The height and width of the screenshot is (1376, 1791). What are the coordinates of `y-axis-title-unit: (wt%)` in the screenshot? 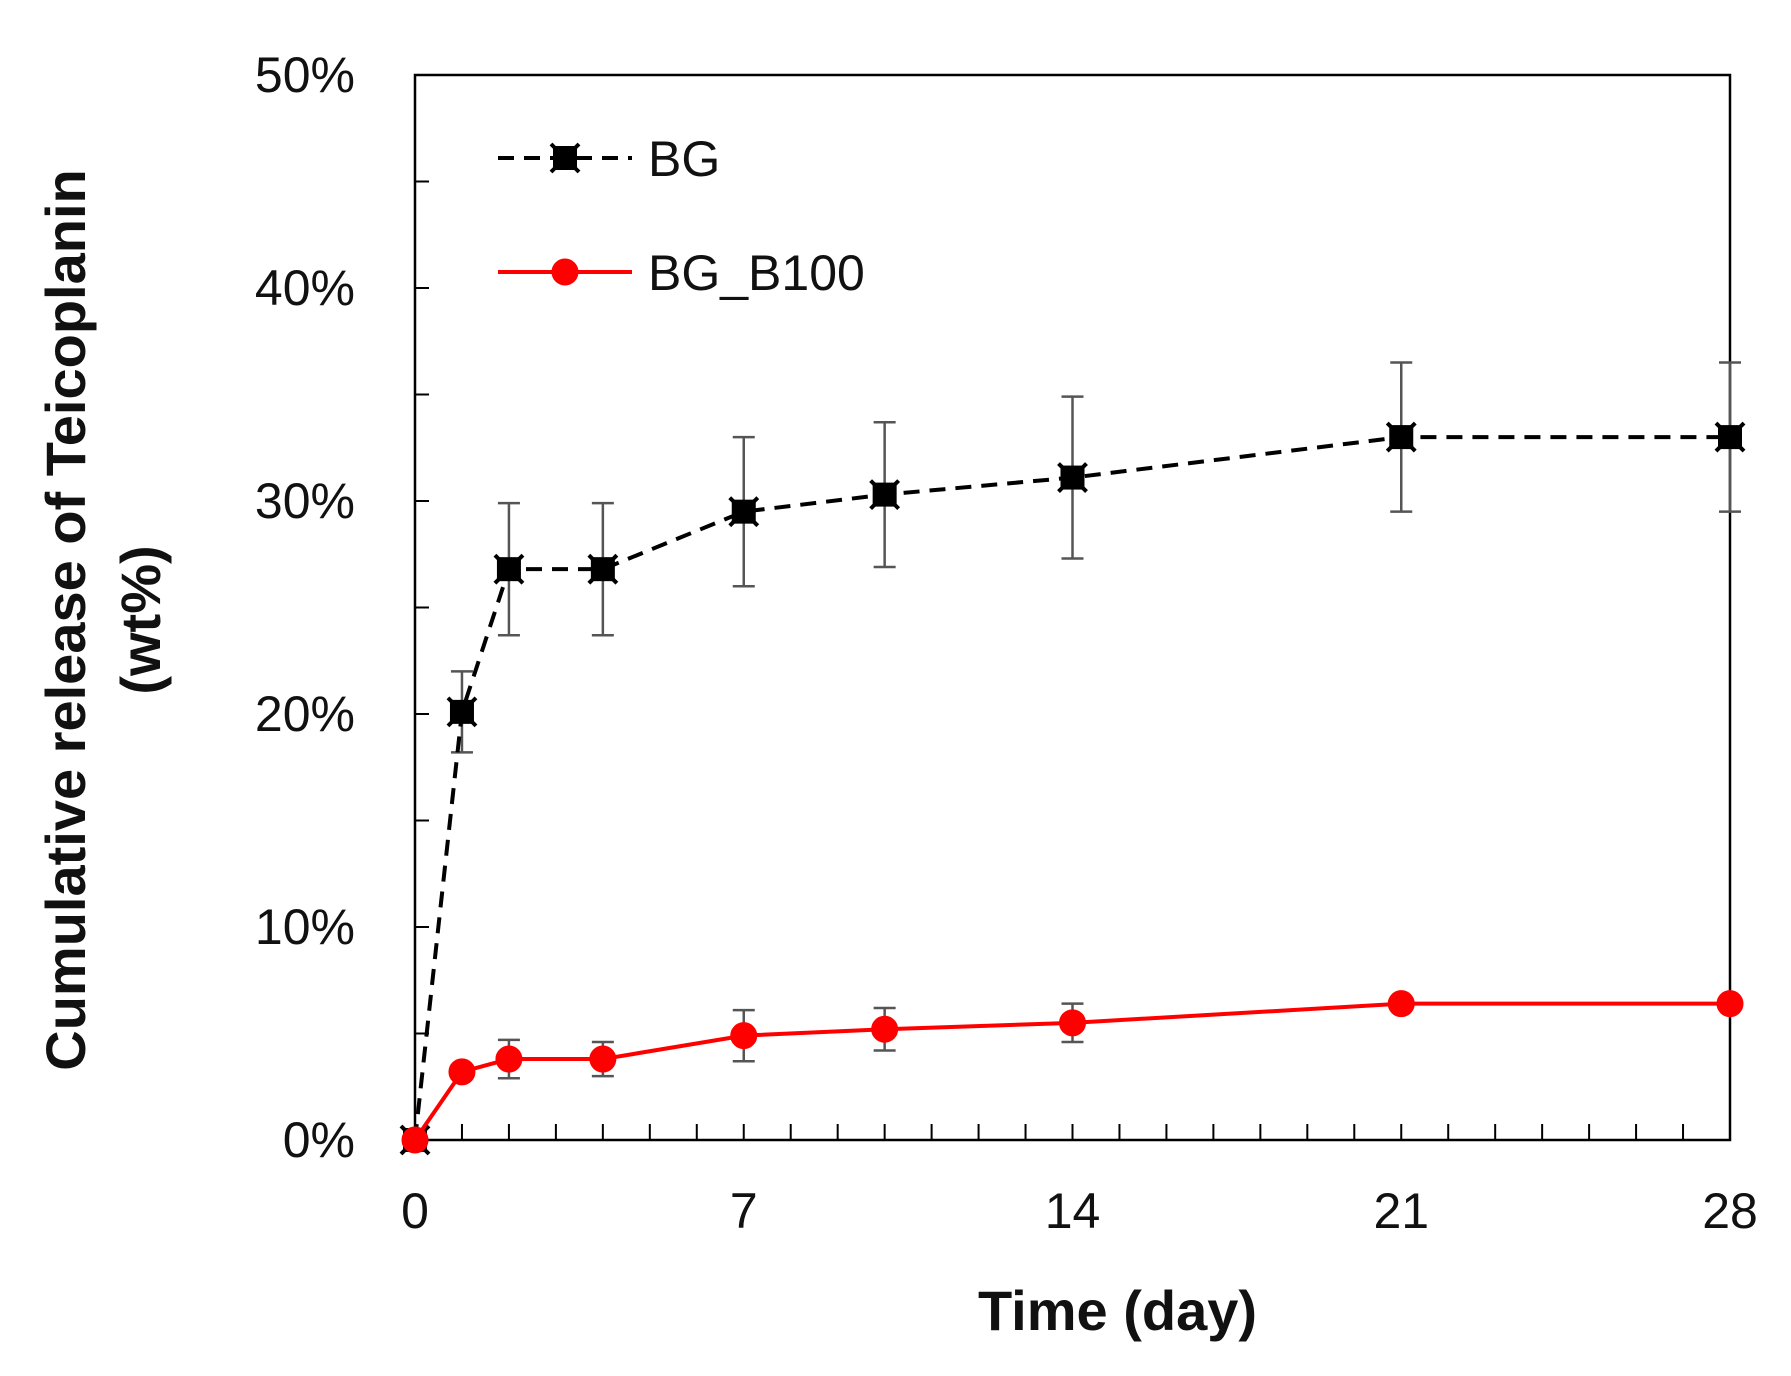 It's located at (140, 619).